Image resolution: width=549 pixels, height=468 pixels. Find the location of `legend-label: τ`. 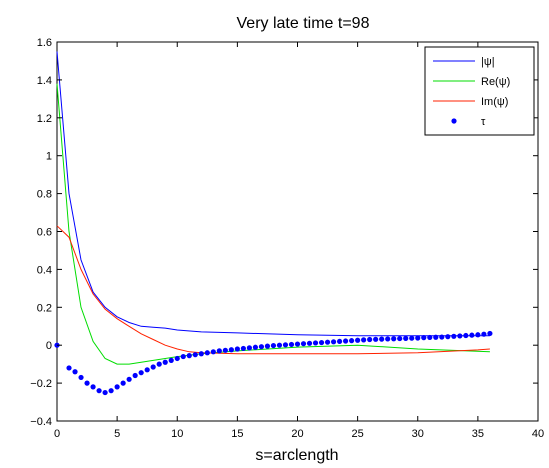

legend-label: τ is located at coordinates (483, 122).